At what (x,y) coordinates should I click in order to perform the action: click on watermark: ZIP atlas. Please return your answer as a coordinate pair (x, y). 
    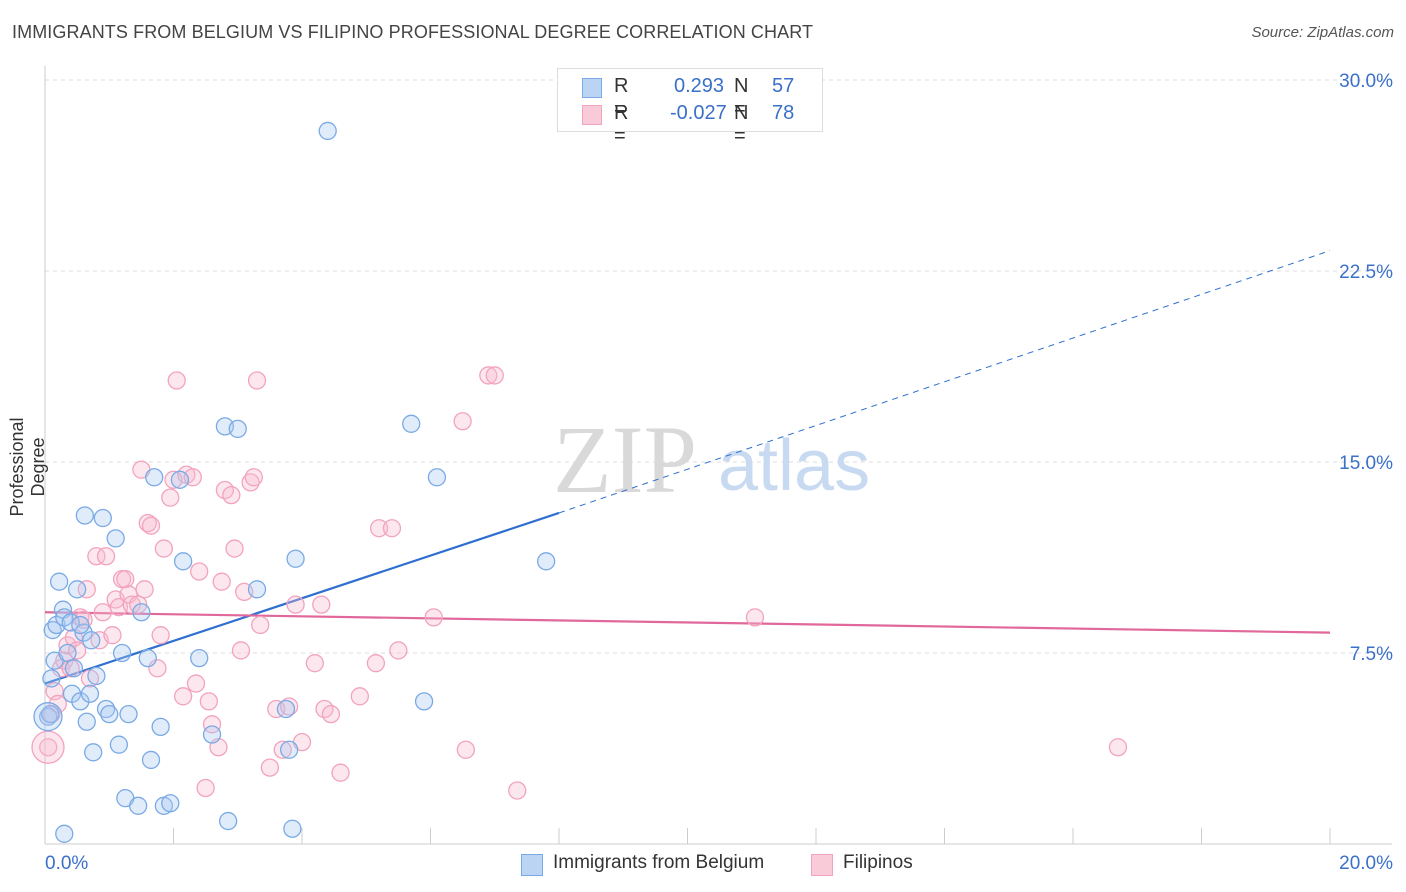
    Looking at the image, I should click on (711, 459).